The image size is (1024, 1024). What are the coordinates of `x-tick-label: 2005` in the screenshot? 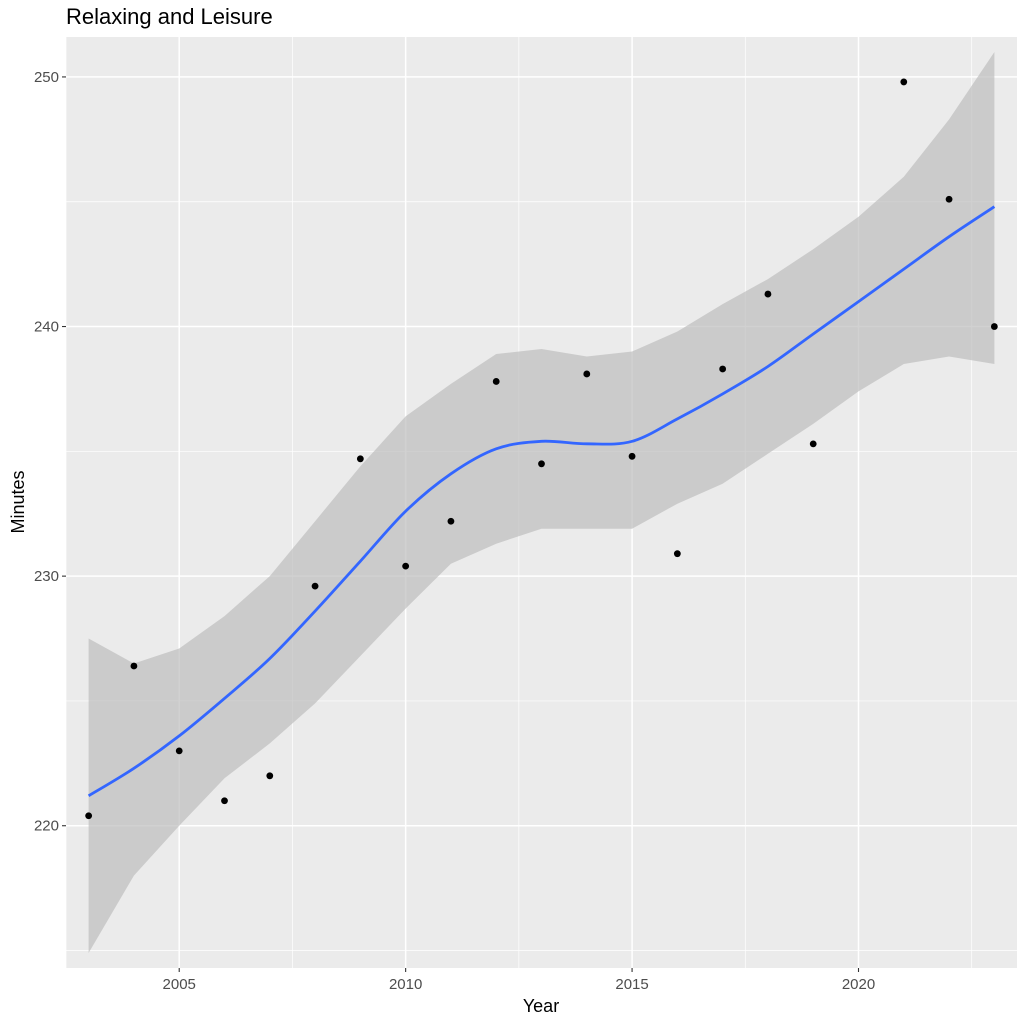 It's located at (179, 984).